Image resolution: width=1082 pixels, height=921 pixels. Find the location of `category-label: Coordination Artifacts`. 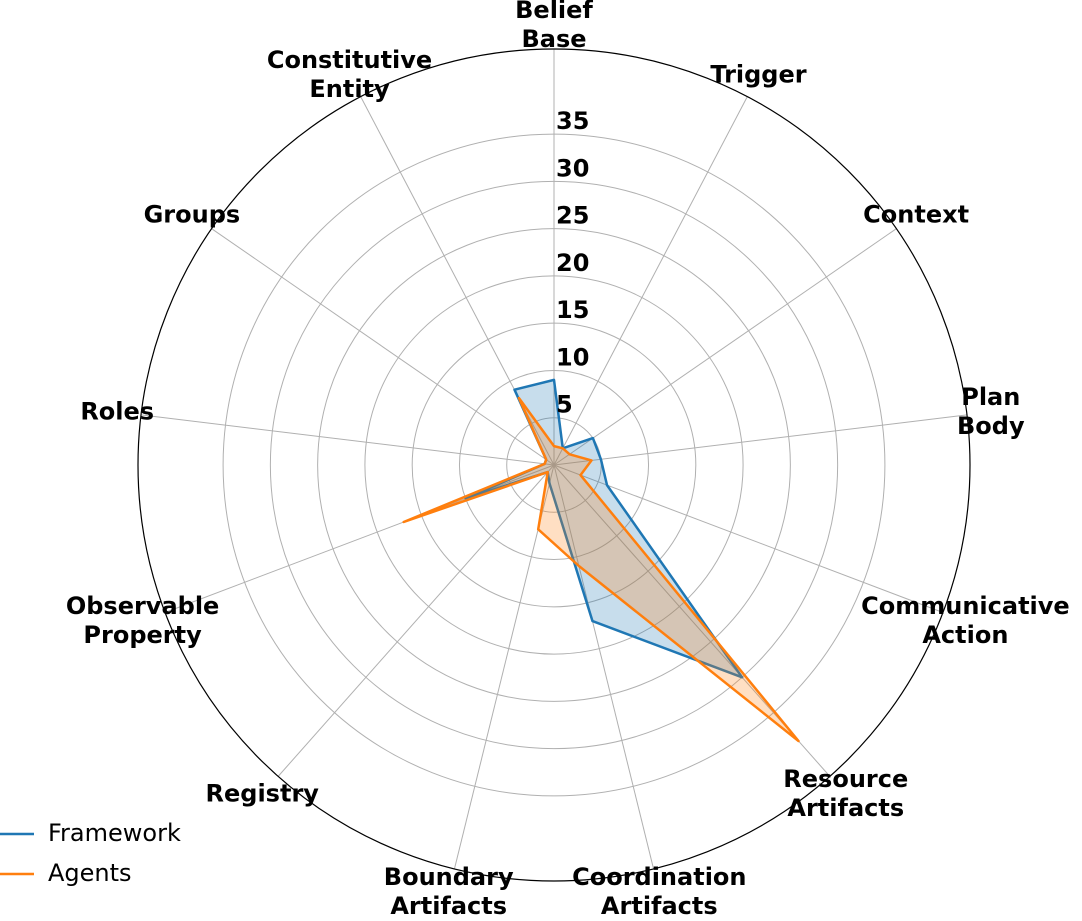

category-label: Coordination Artifacts is located at coordinates (659, 892).